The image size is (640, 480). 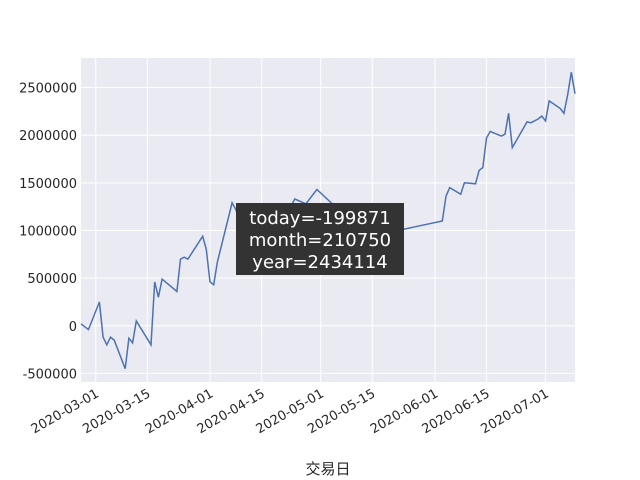 What do you see at coordinates (48, 89) in the screenshot?
I see `y-tick-label: 2500000` at bounding box center [48, 89].